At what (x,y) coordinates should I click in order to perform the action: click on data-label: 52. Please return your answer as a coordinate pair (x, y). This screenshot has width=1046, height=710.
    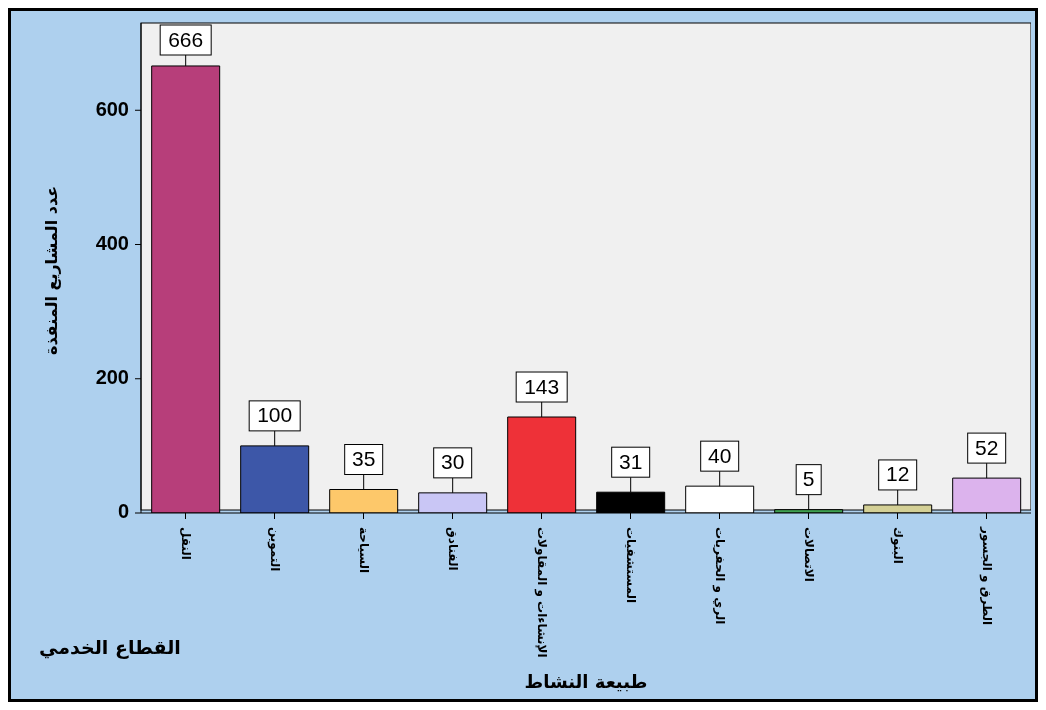
    Looking at the image, I should click on (987, 447).